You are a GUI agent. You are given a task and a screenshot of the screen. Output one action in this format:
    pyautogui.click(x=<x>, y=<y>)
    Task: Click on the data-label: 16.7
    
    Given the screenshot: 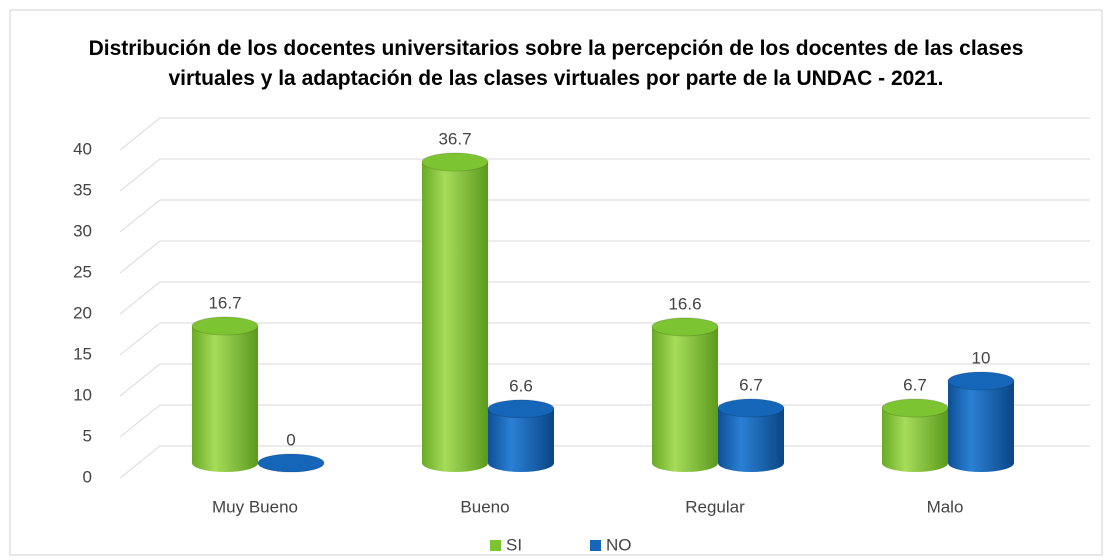 What is the action you would take?
    pyautogui.click(x=224, y=303)
    